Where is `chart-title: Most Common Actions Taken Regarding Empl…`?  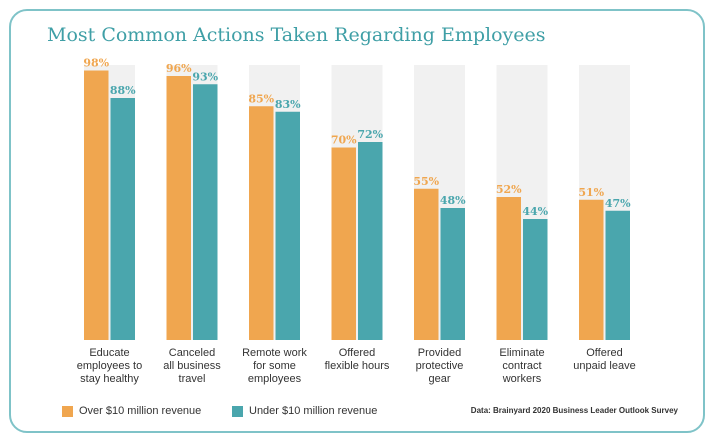
chart-title: Most Common Actions Taken Regarding Empl… is located at coordinates (296, 35).